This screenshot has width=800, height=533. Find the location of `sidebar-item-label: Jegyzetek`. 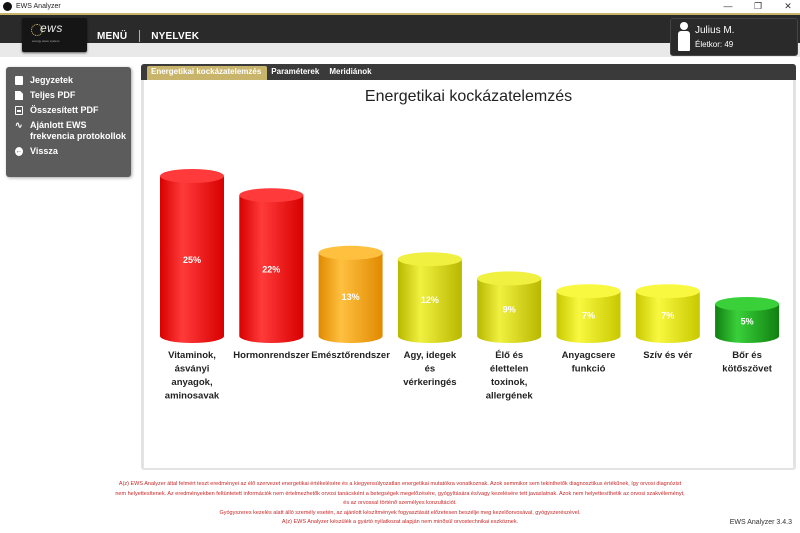

sidebar-item-label: Jegyzetek is located at coordinates (52, 80).